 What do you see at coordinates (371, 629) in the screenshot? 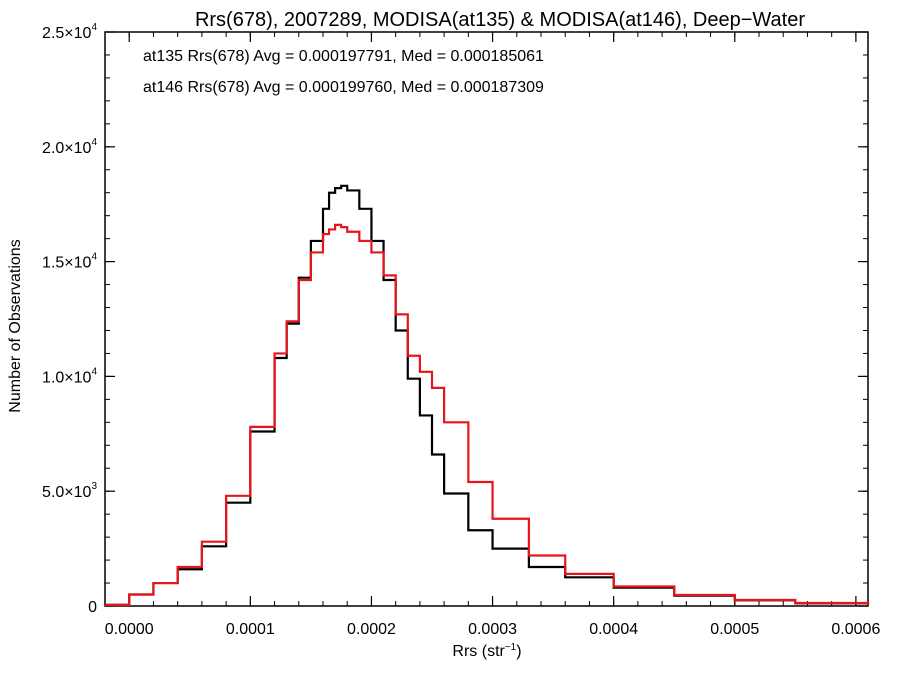
I see `x-tick-label: 0.0002` at bounding box center [371, 629].